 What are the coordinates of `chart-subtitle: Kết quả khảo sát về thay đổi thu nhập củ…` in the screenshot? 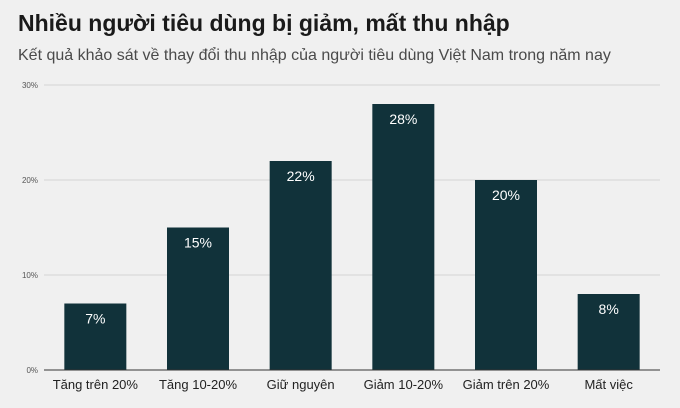 It's located at (314, 55).